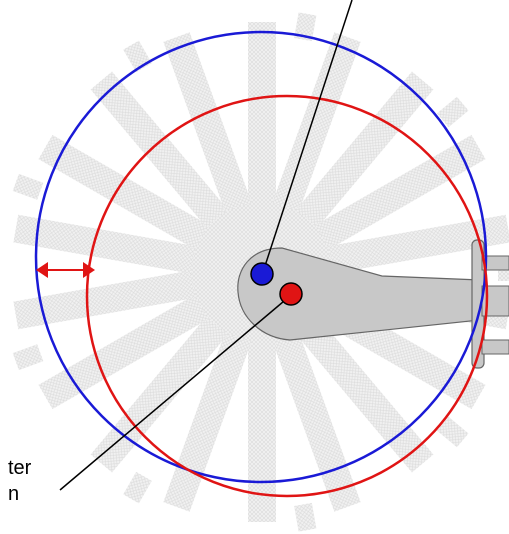 This screenshot has height=534, width=509. What do you see at coordinates (20, 468) in the screenshot?
I see `lower-label-line-1: ter` at bounding box center [20, 468].